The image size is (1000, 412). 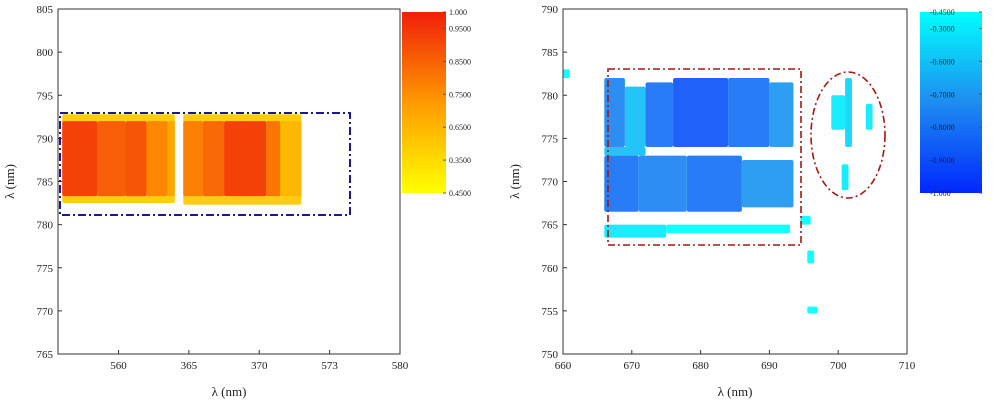 What do you see at coordinates (942, 127) in the screenshot?
I see `colorbar-tick-label: -0.8000` at bounding box center [942, 127].